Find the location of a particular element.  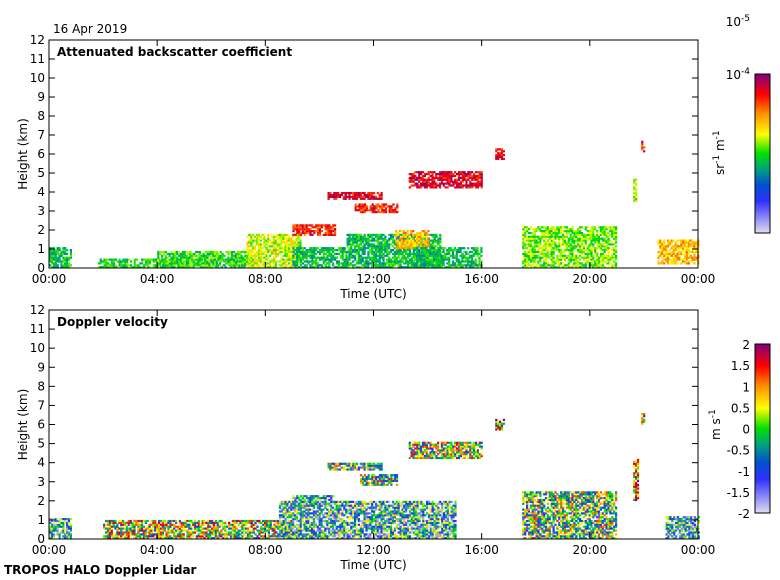

tick-base: 10 is located at coordinates (733, 75).